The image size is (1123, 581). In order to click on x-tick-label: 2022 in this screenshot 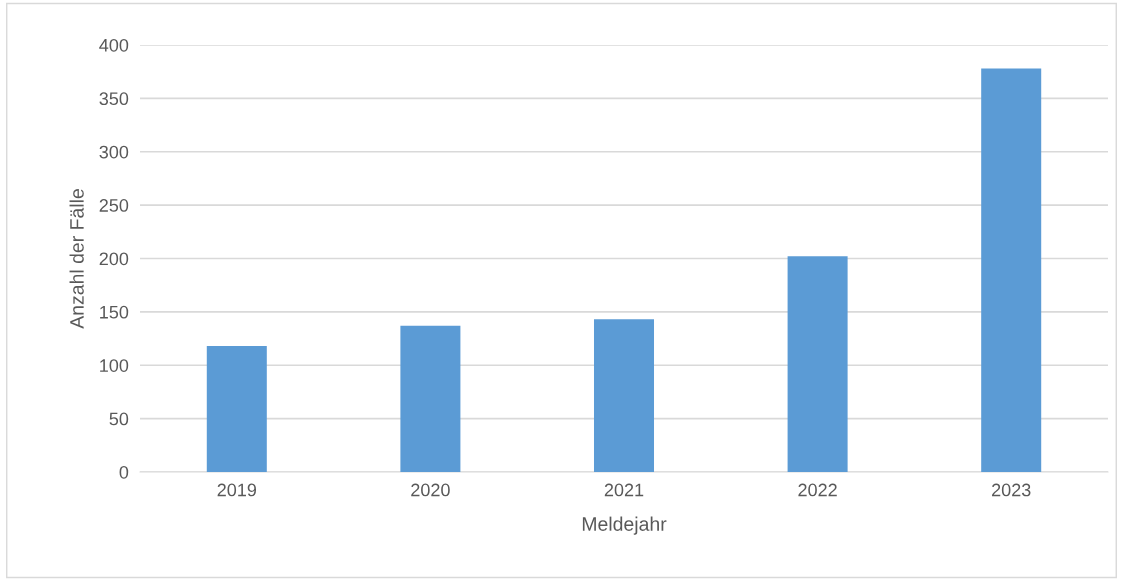, I will do `click(817, 490)`.